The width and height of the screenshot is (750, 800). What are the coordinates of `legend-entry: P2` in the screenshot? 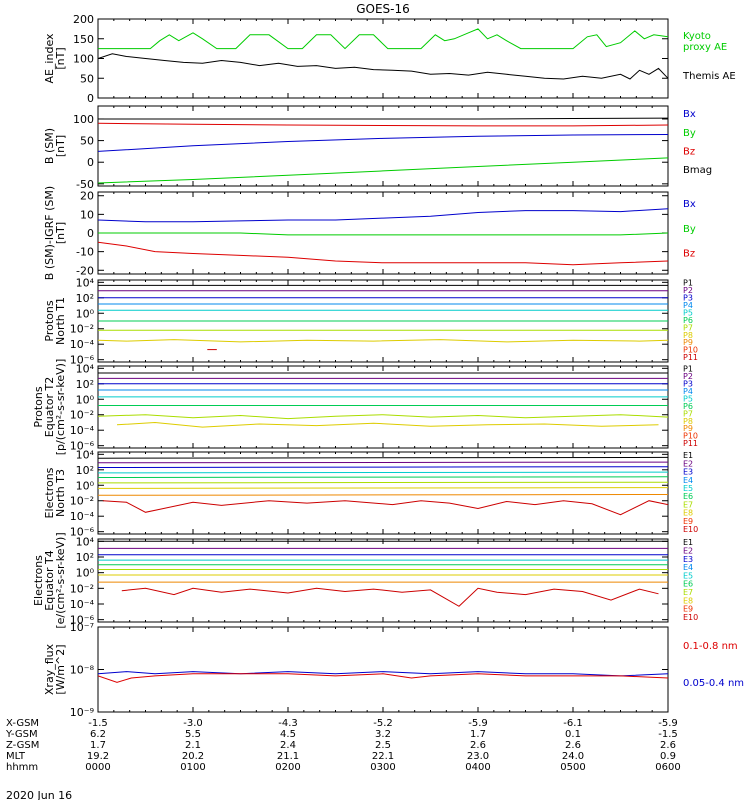 It's located at (688, 376).